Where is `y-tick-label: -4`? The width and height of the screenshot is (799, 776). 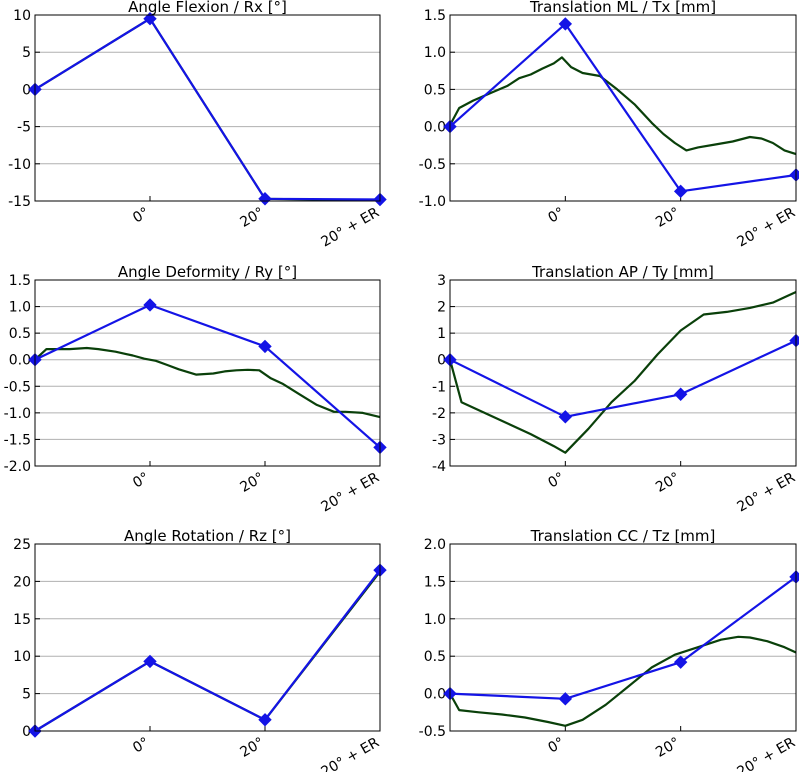 y-tick-label: -4 is located at coordinates (439, 467).